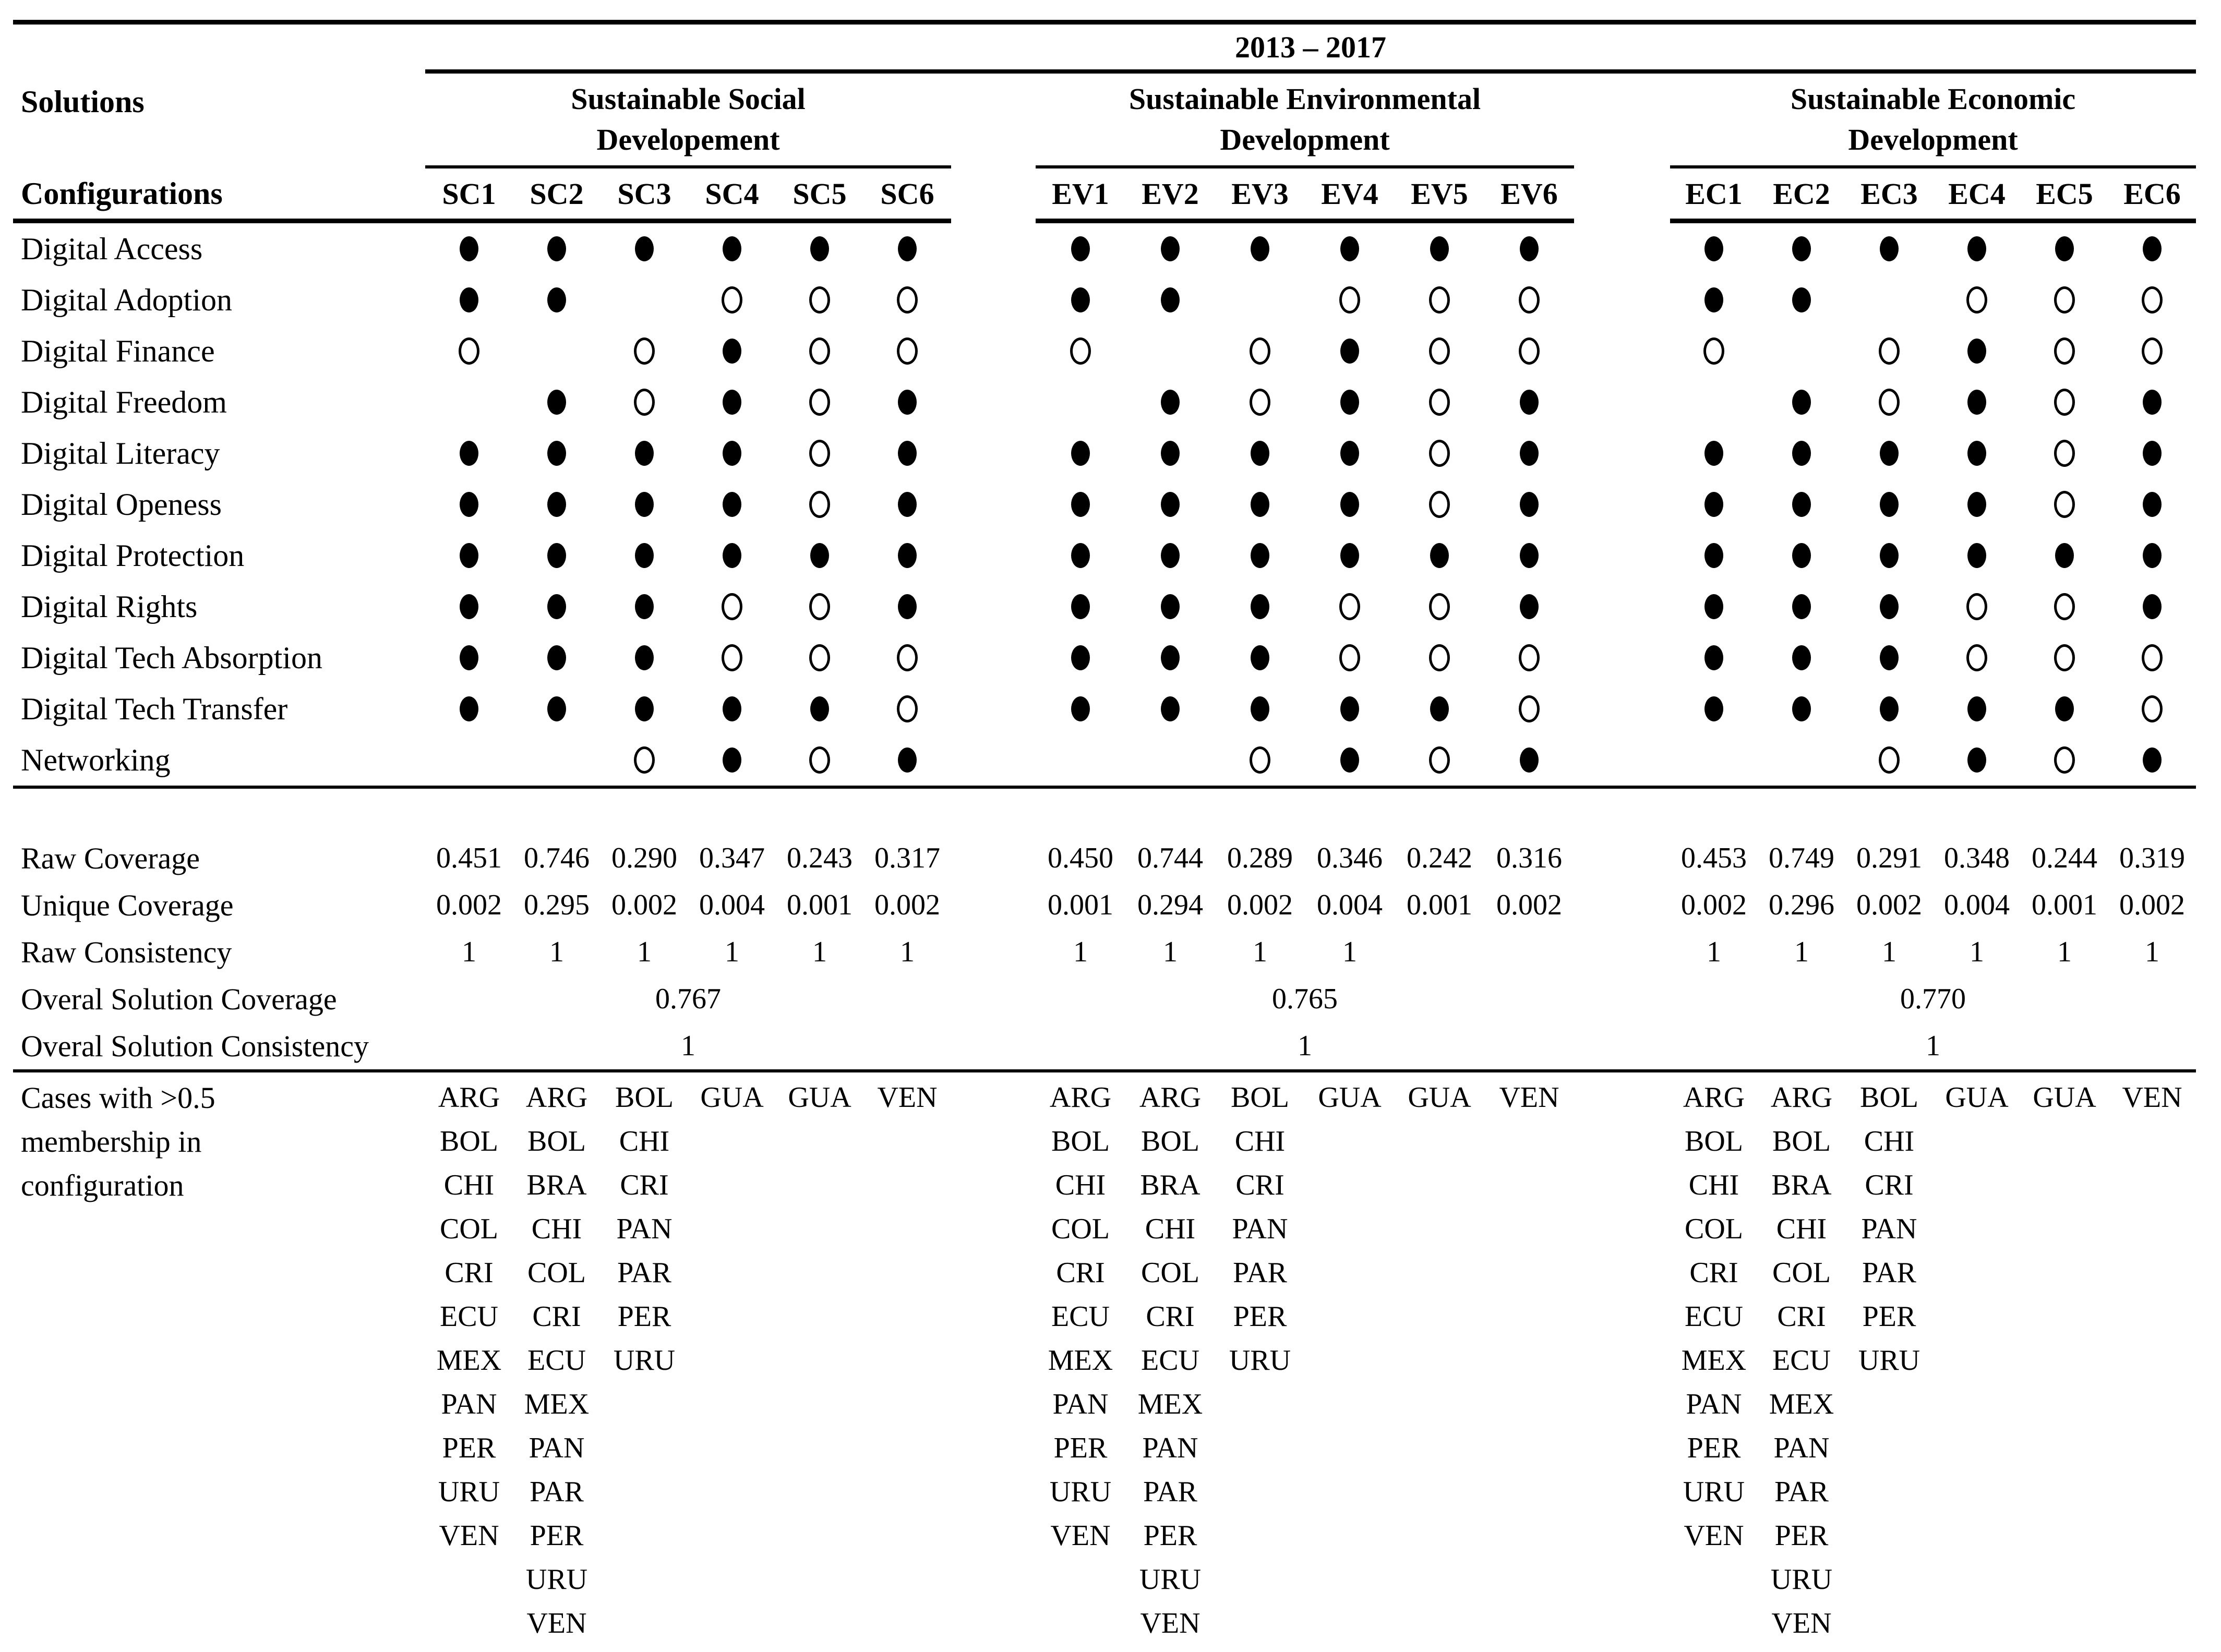 The image size is (2221, 1652). What do you see at coordinates (1117, 1045) in the screenshot?
I see `overall-consistency-row: Overal Solution Consistency 1 1 1` at bounding box center [1117, 1045].